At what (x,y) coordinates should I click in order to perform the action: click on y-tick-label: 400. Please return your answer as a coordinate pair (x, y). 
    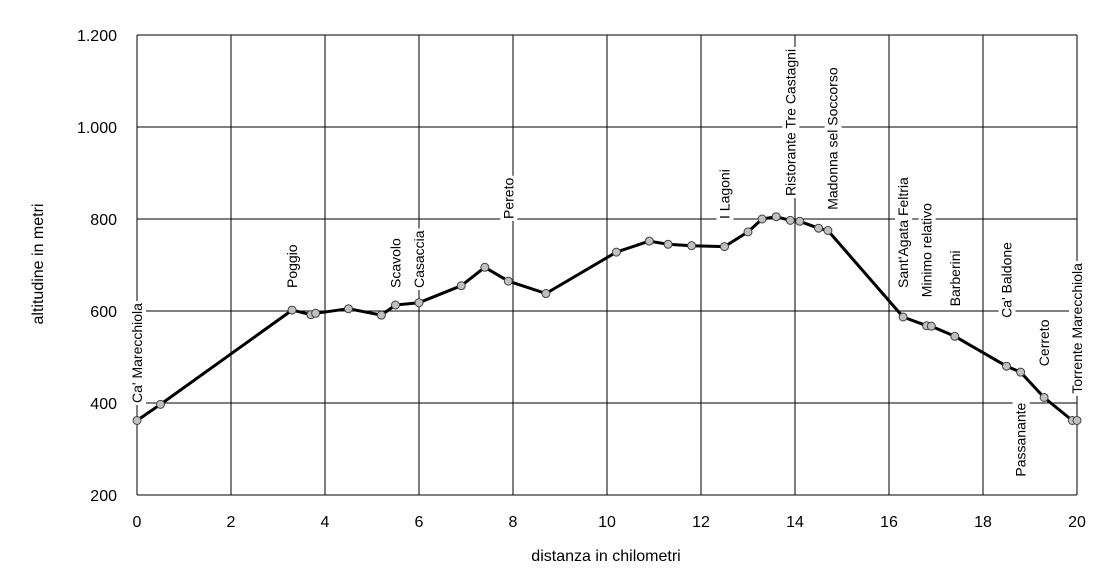
    Looking at the image, I should click on (103, 404).